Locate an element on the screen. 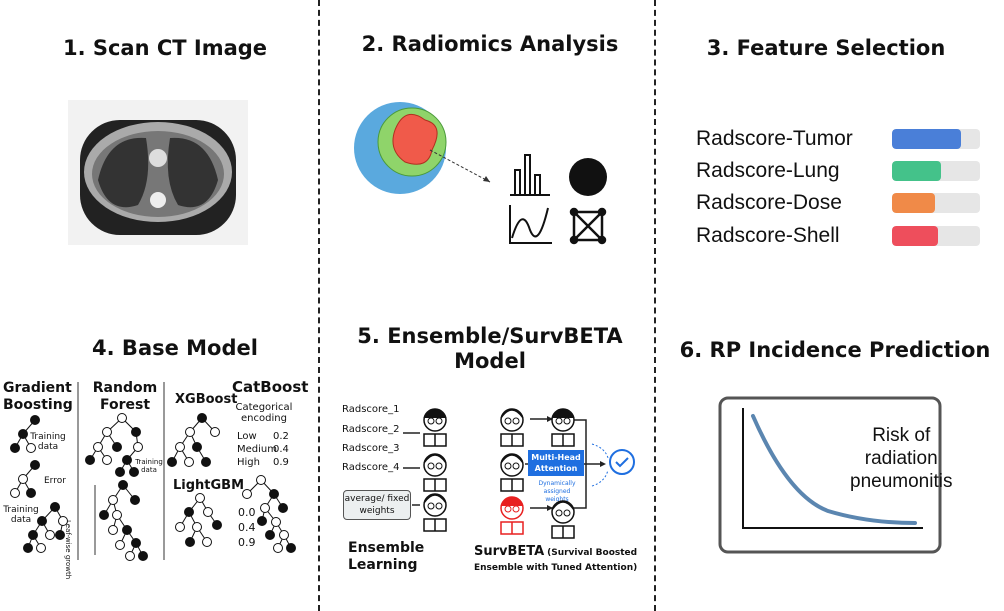  ensemble-learning-label: Ensemble Learning is located at coordinates (386, 556).